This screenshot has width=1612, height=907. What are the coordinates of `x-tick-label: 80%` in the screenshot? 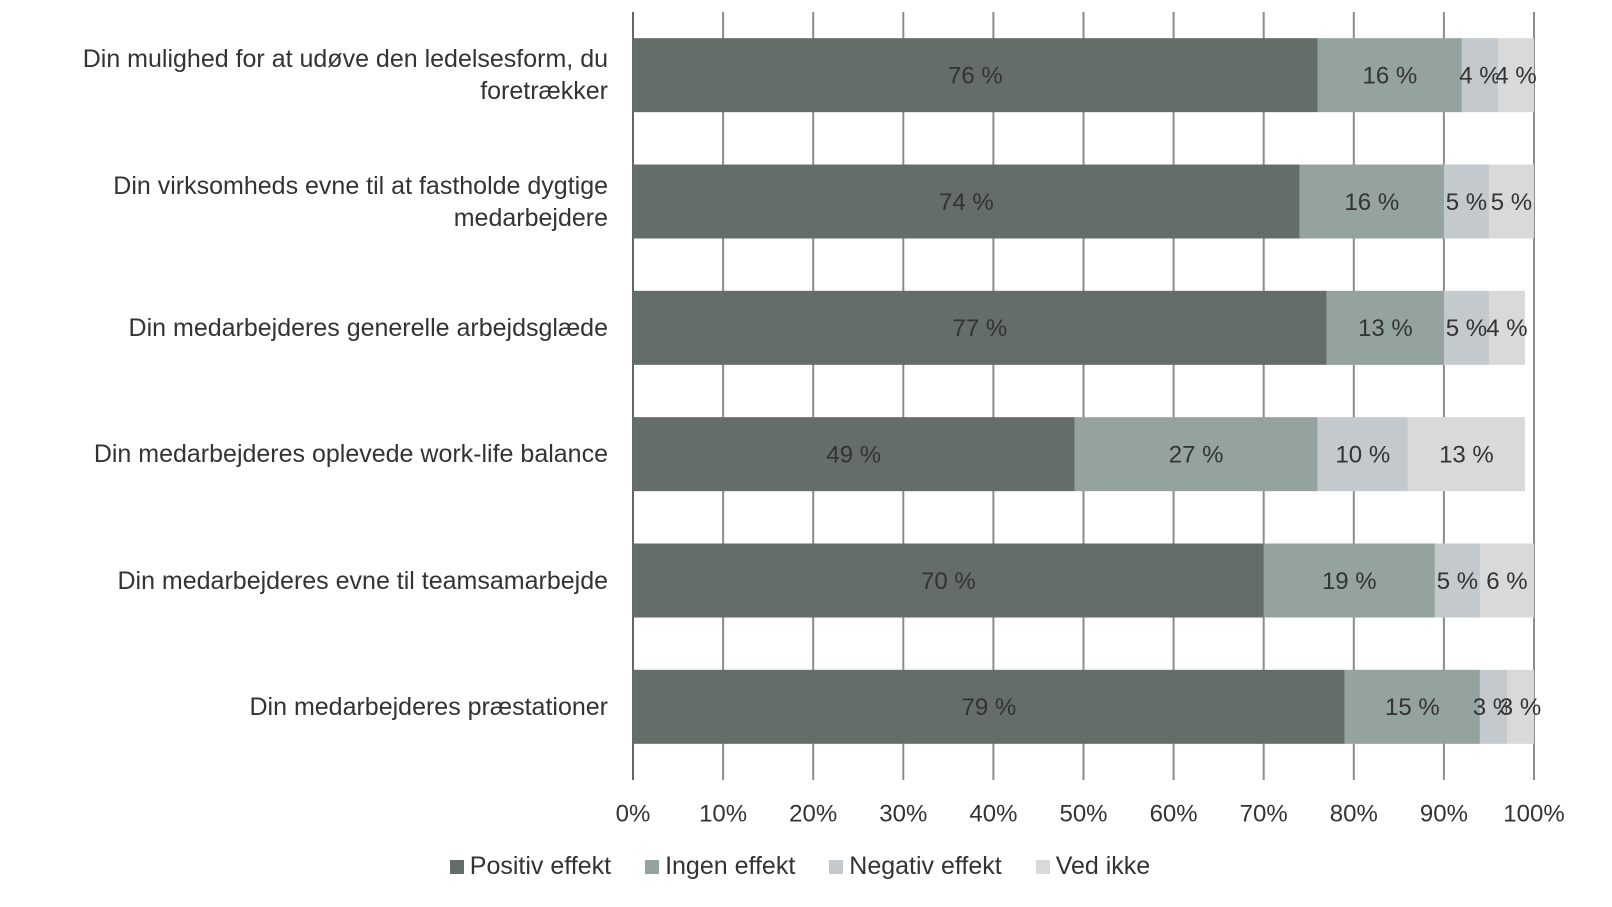 It's located at (1354, 813).